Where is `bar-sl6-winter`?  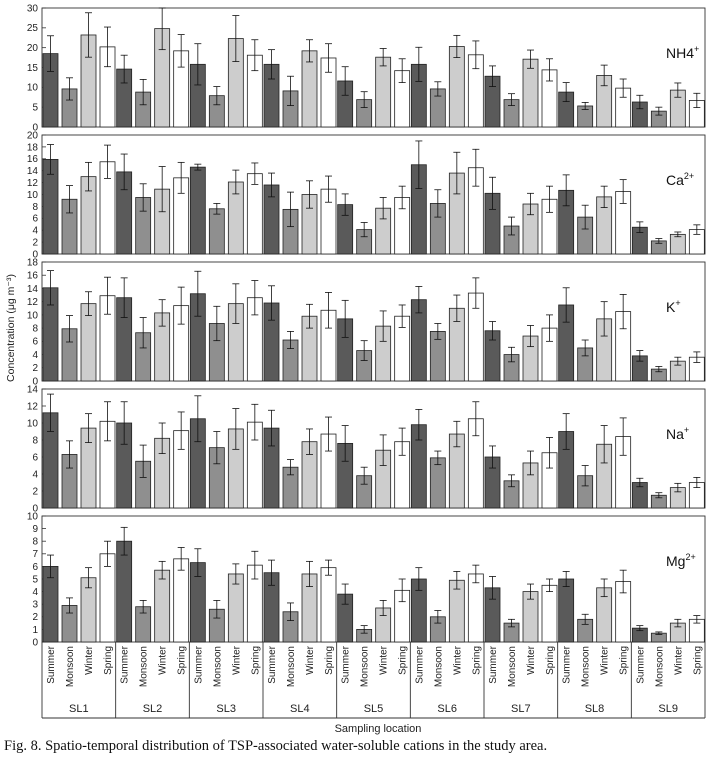
bar-sl6-winter is located at coordinates (456, 87).